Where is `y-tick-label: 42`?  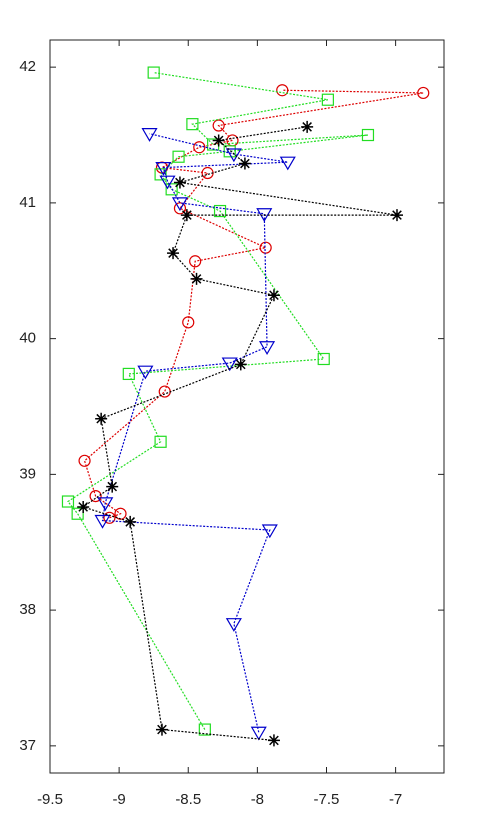
y-tick-label: 42 is located at coordinates (27, 66).